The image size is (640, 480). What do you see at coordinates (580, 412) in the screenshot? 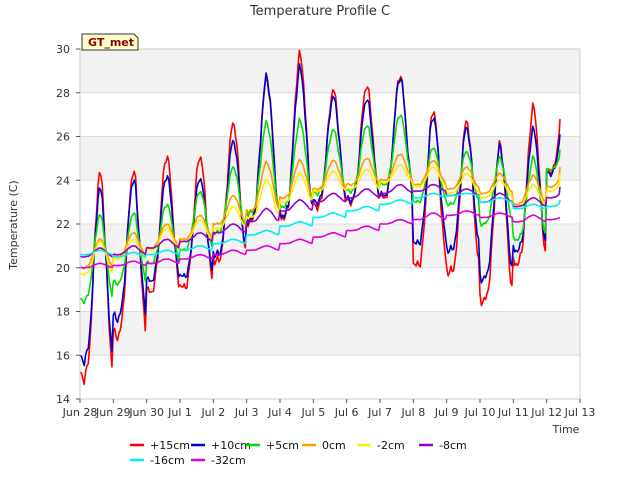
I see `x-tick-label: Jul 13` at bounding box center [580, 412].